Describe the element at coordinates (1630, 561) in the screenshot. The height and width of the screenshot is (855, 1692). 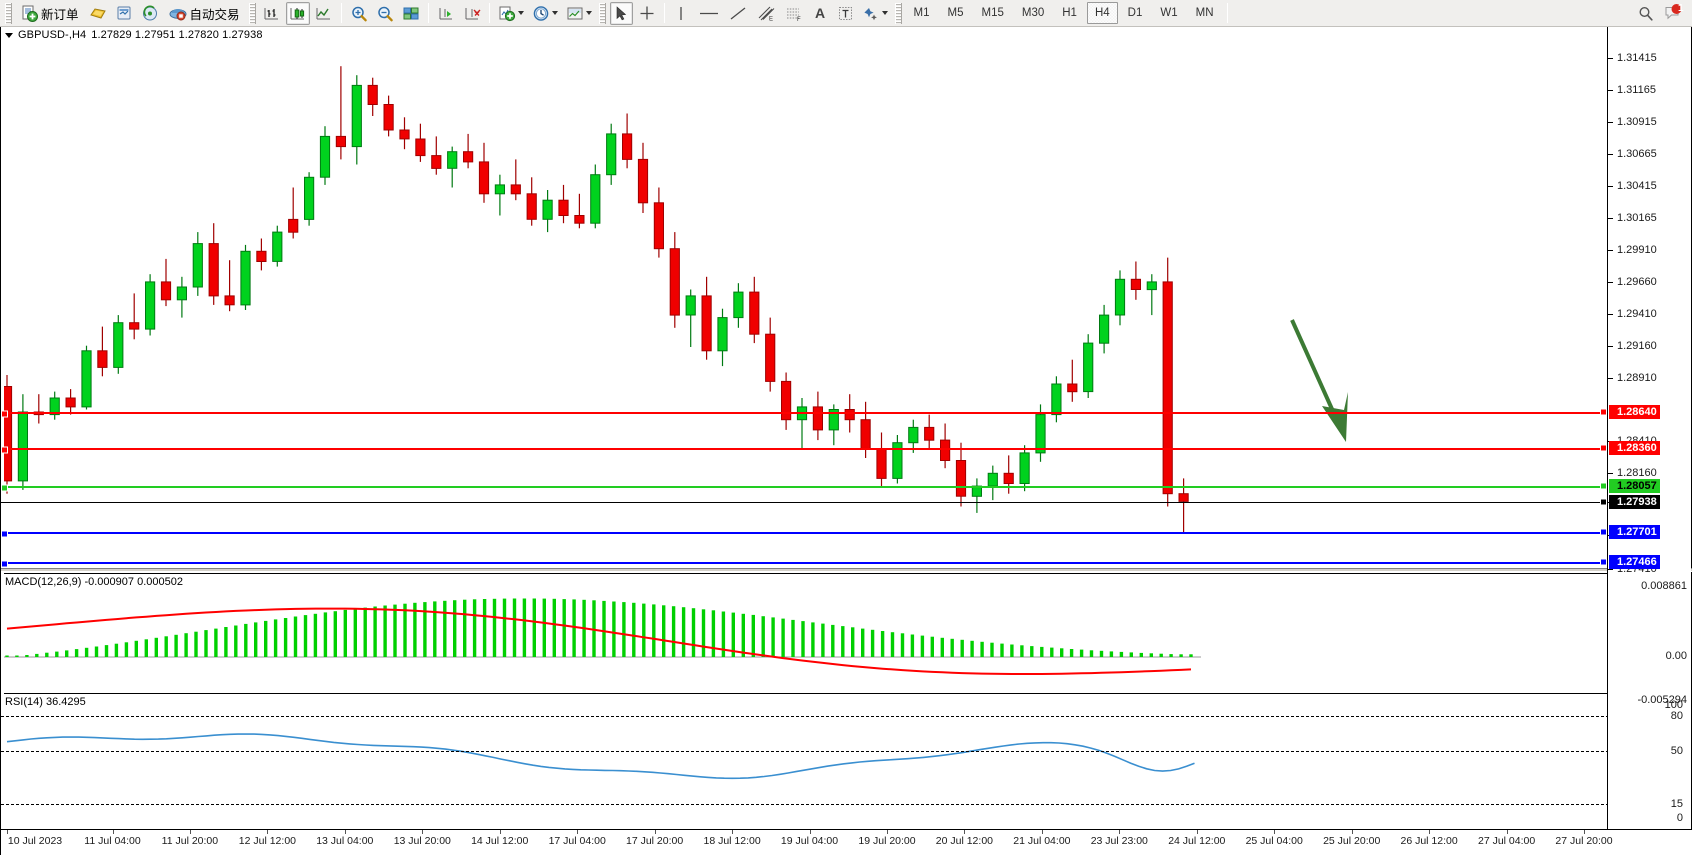
I see `target-line-2-tag: 1.27466` at that location.